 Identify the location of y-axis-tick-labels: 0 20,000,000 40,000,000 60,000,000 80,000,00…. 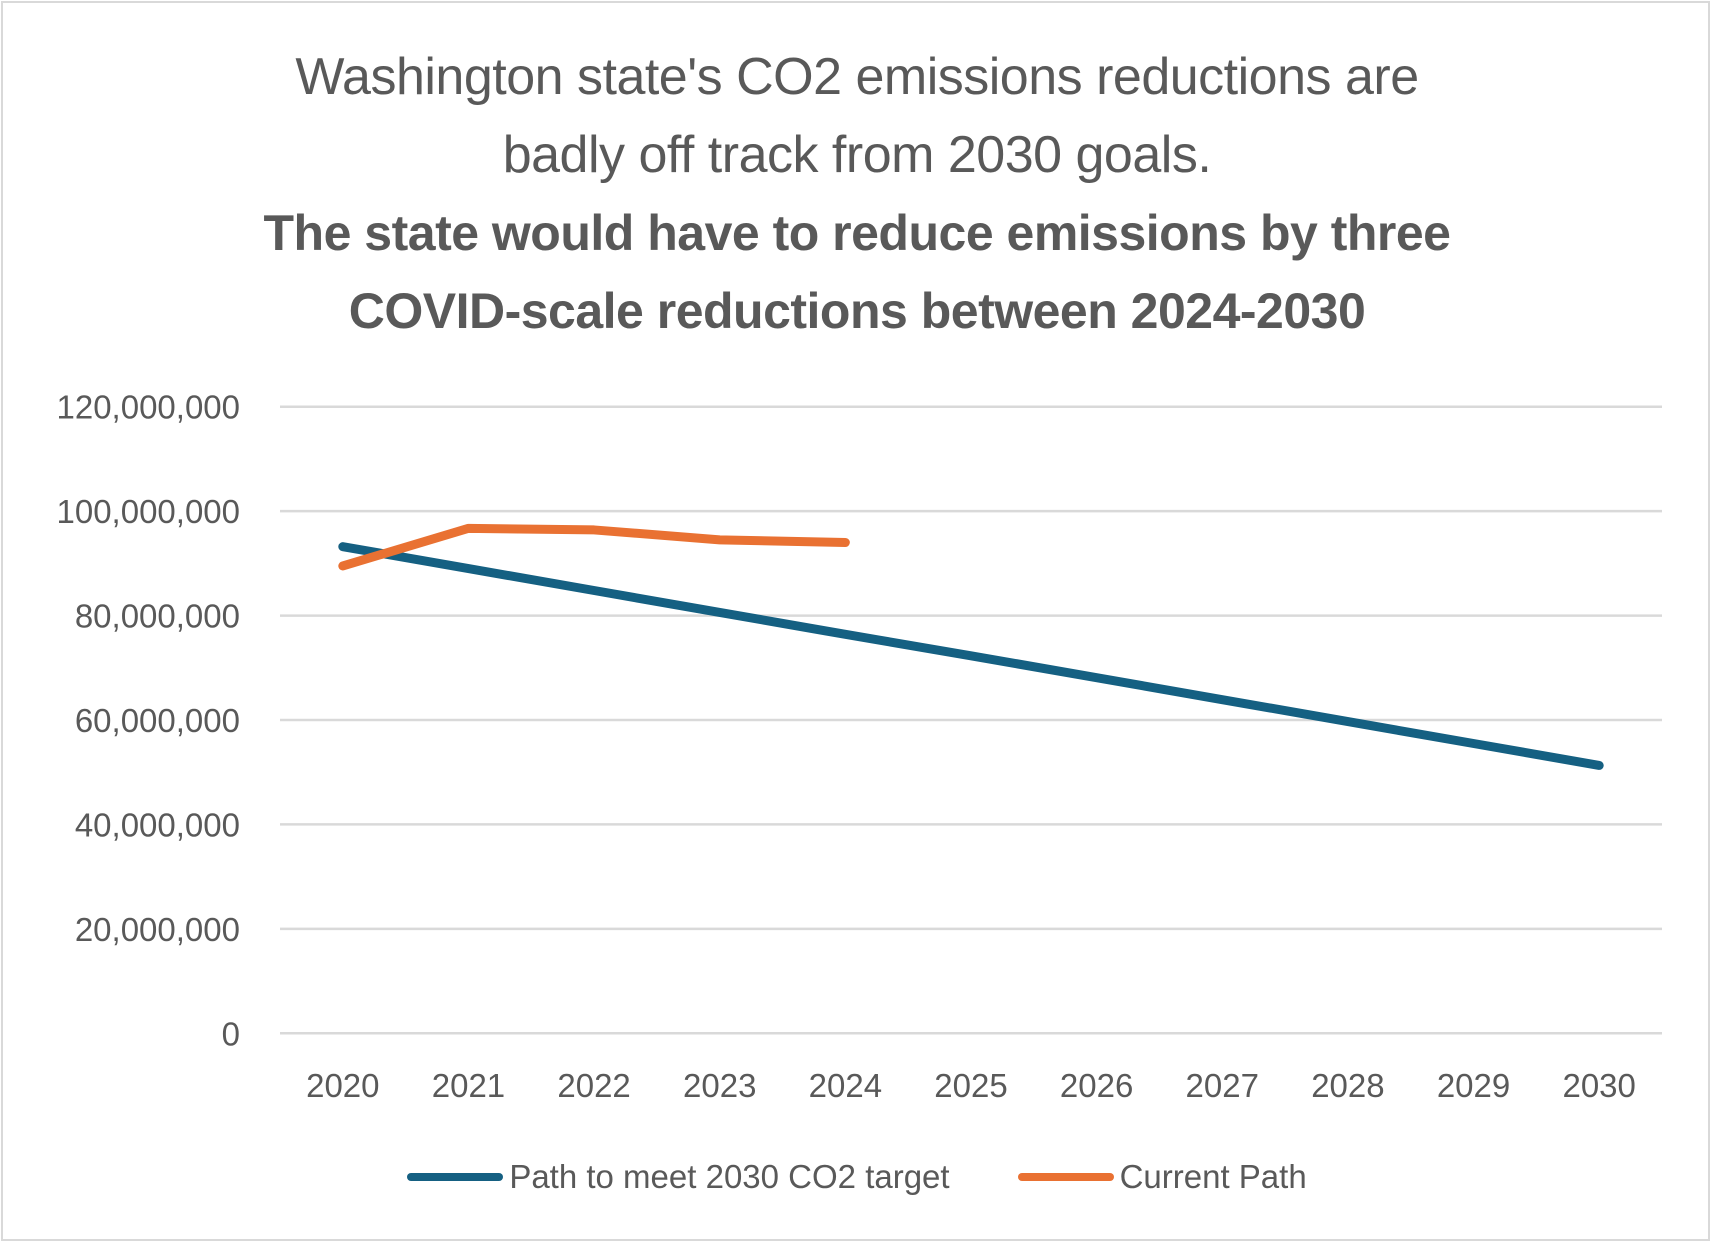
(148, 721).